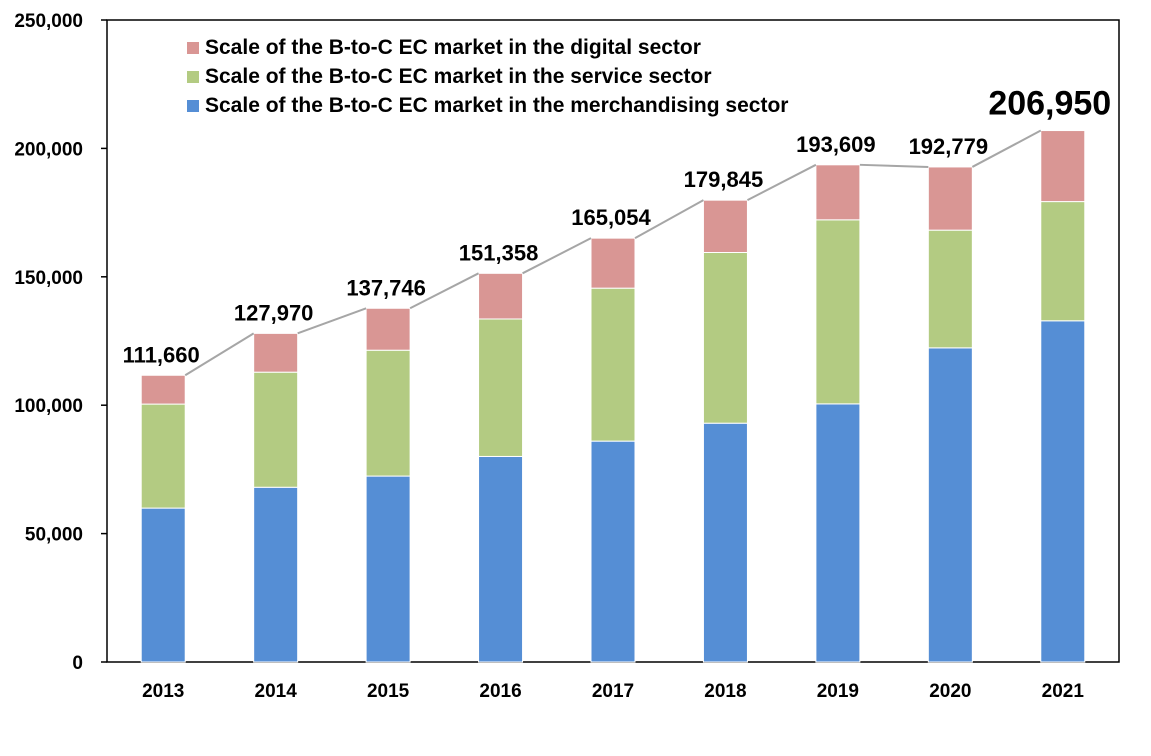 This screenshot has height=756, width=1151. What do you see at coordinates (836, 144) in the screenshot?
I see `total-label: 193,609` at bounding box center [836, 144].